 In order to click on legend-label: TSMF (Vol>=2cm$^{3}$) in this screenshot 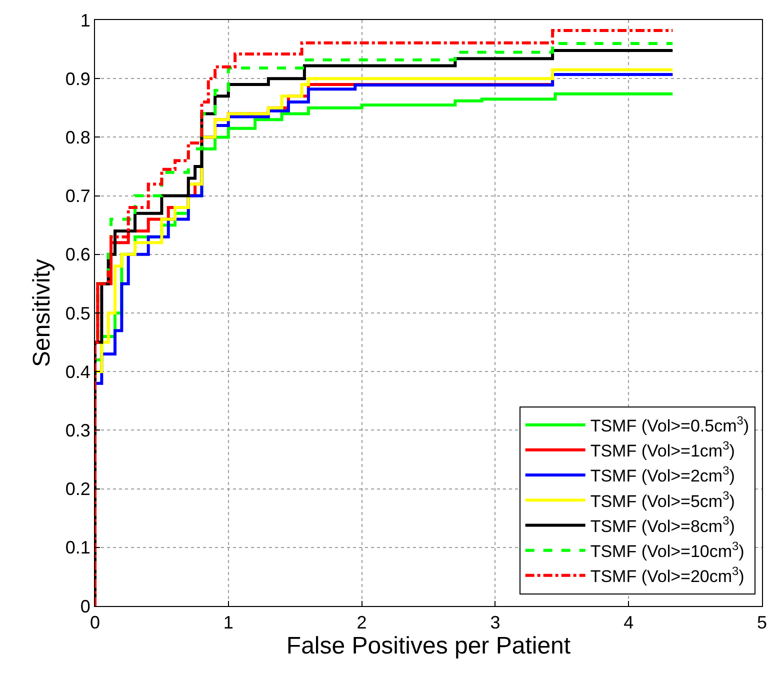, I will do `click(662, 475)`.